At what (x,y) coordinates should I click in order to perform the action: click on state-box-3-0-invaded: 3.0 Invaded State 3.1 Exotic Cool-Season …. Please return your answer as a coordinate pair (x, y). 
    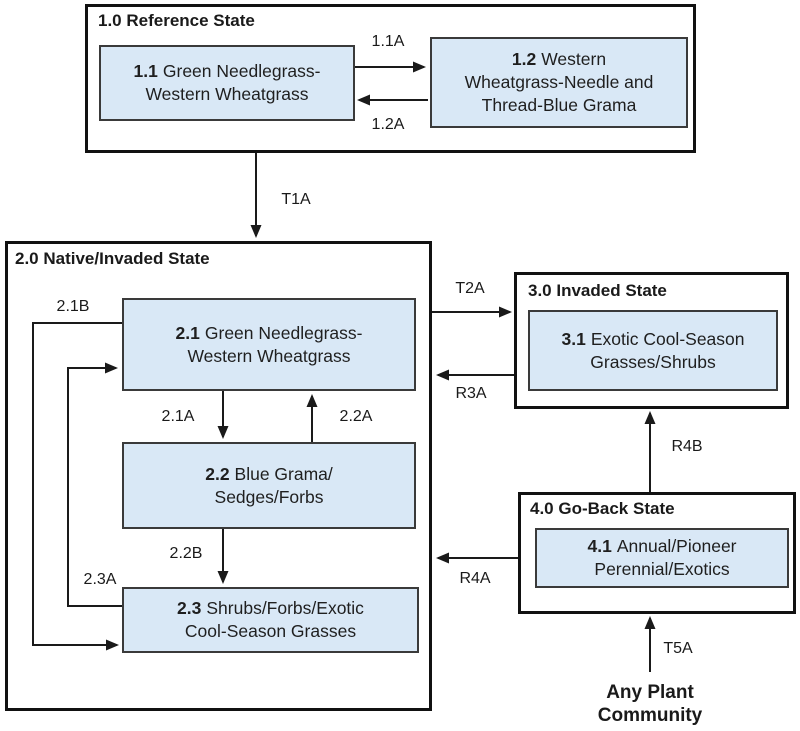
    Looking at the image, I should click on (651, 340).